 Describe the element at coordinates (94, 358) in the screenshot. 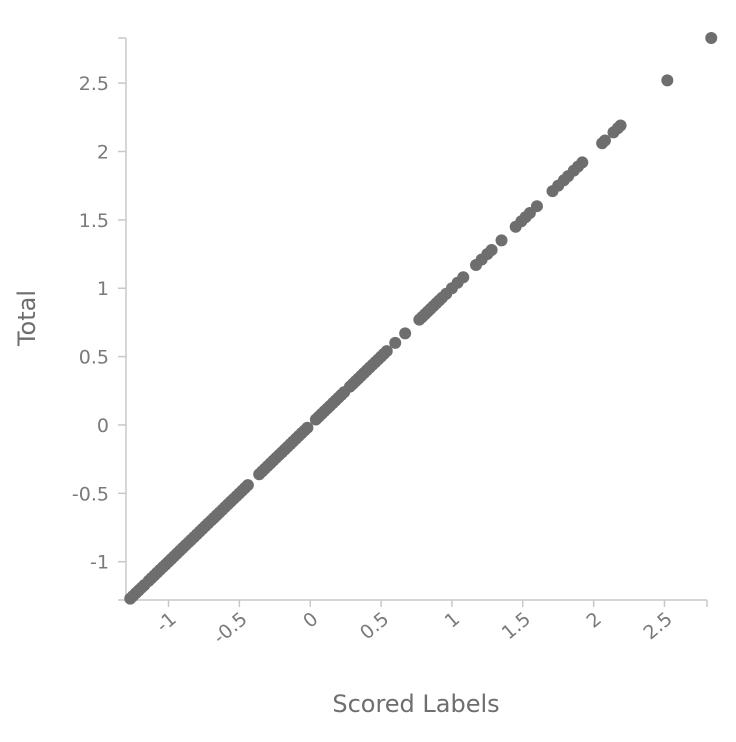

I see `y-tick-label: 0.5` at that location.